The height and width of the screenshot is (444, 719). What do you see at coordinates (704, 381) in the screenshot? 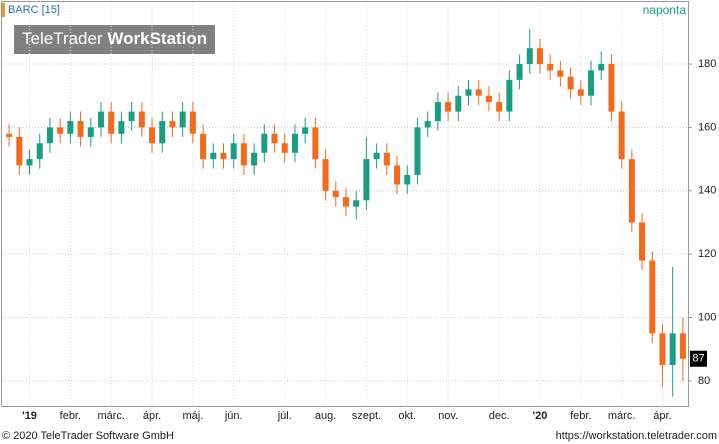
I see `y-tick-label: 80` at bounding box center [704, 381].